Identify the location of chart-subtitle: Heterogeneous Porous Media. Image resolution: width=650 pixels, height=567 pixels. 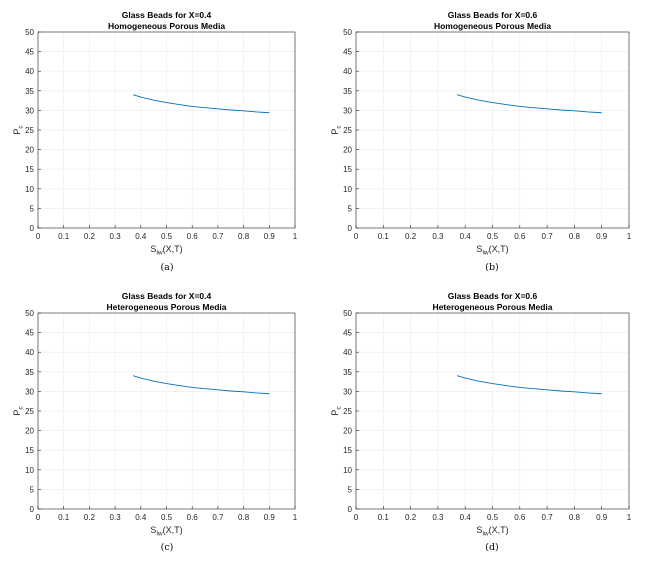
(167, 307).